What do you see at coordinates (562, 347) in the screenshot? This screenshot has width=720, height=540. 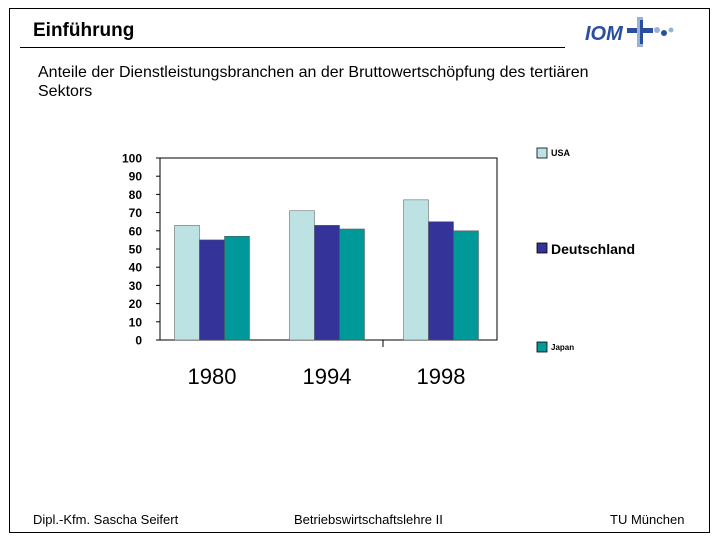 I see `legend-label-japan: Japan` at bounding box center [562, 347].